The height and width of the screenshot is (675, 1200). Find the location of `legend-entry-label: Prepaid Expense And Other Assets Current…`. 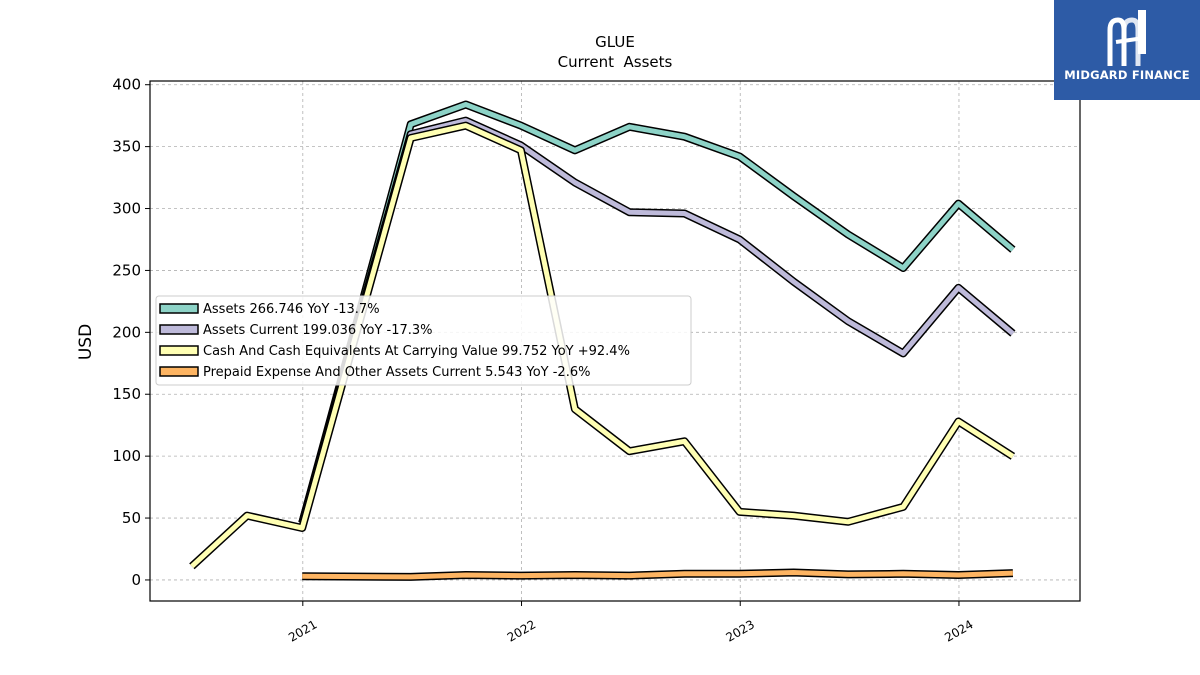

legend-entry-label: Prepaid Expense And Other Assets Current… is located at coordinates (396, 372).